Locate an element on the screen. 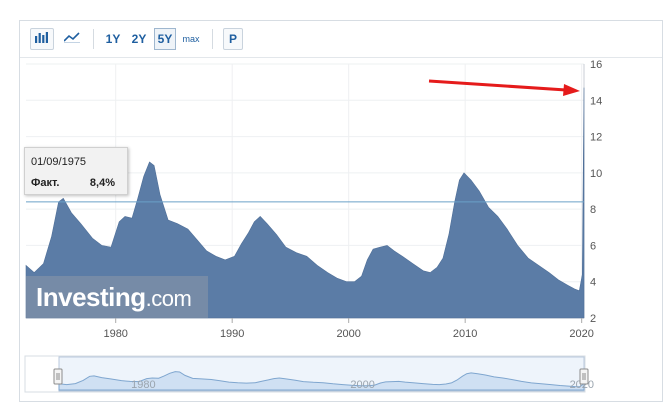  line-chart-icon is located at coordinates (71, 39).